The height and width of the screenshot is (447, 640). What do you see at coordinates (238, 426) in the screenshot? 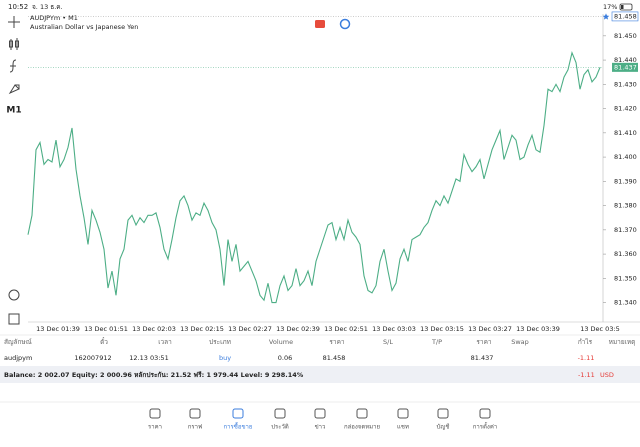
I see `nav-label: การซื้อขาย` at bounding box center [238, 426].